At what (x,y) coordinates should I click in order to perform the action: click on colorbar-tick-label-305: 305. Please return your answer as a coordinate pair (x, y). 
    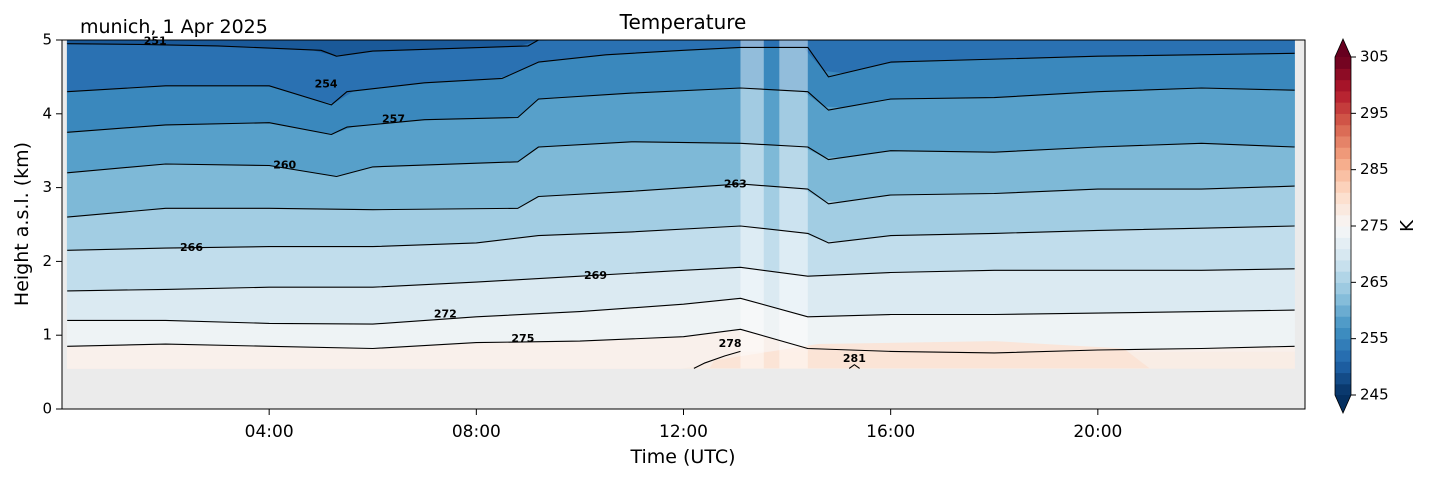
    Looking at the image, I should click on (1374, 57).